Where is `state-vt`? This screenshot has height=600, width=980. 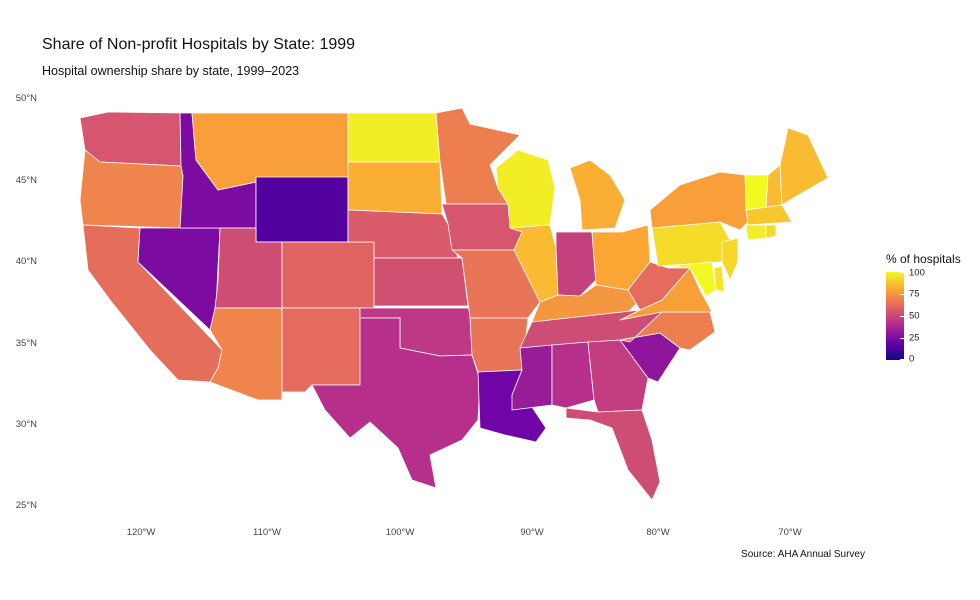
state-vt is located at coordinates (756, 192).